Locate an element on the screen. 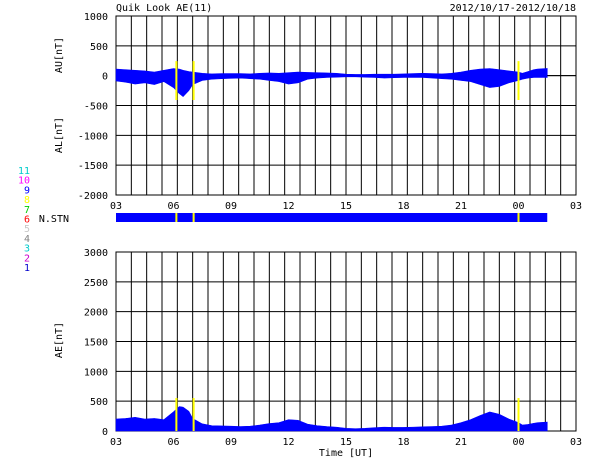 This screenshot has height=464, width=590. station-legend-item: 7 is located at coordinates (27, 210).